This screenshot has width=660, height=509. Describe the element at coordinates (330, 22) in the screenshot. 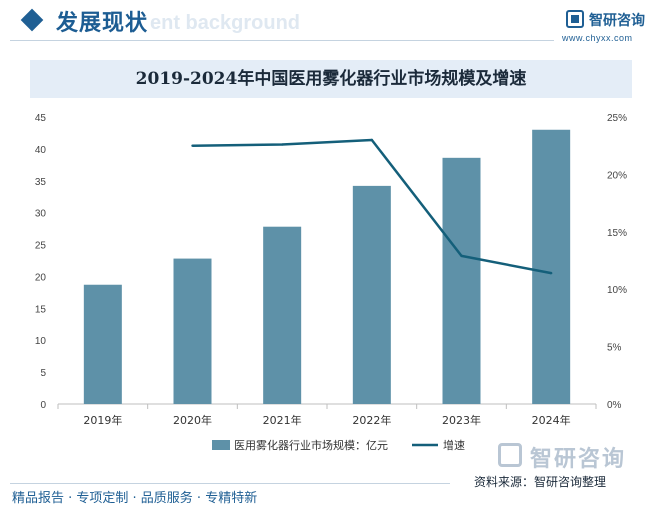

I see `header: ent background 发展现状 智研咨询 www.chyxx.com` at that location.